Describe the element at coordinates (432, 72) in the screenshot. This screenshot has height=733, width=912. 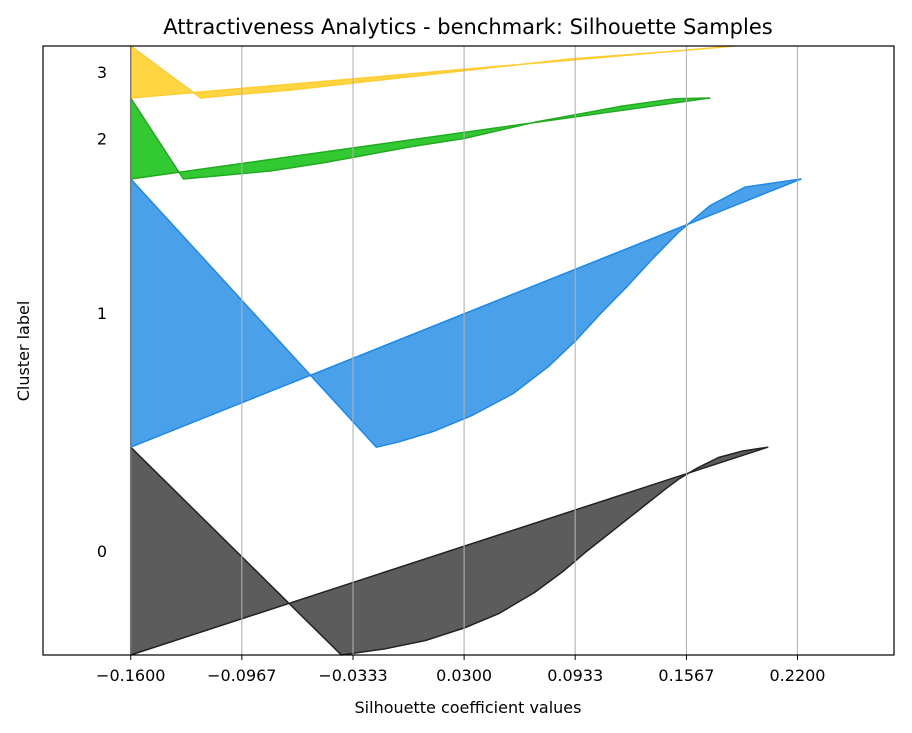
I see `cluster-3-area` at that location.